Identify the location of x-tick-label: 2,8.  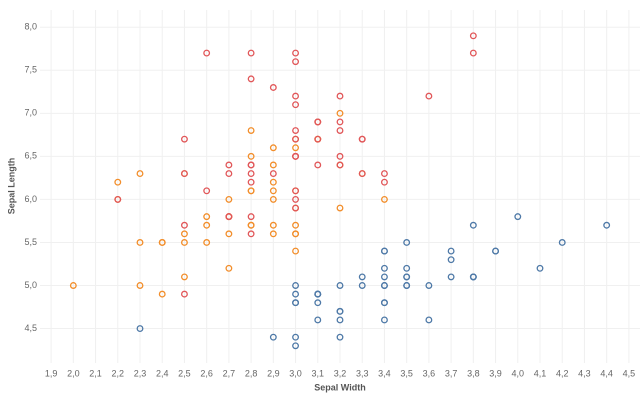
(251, 373).